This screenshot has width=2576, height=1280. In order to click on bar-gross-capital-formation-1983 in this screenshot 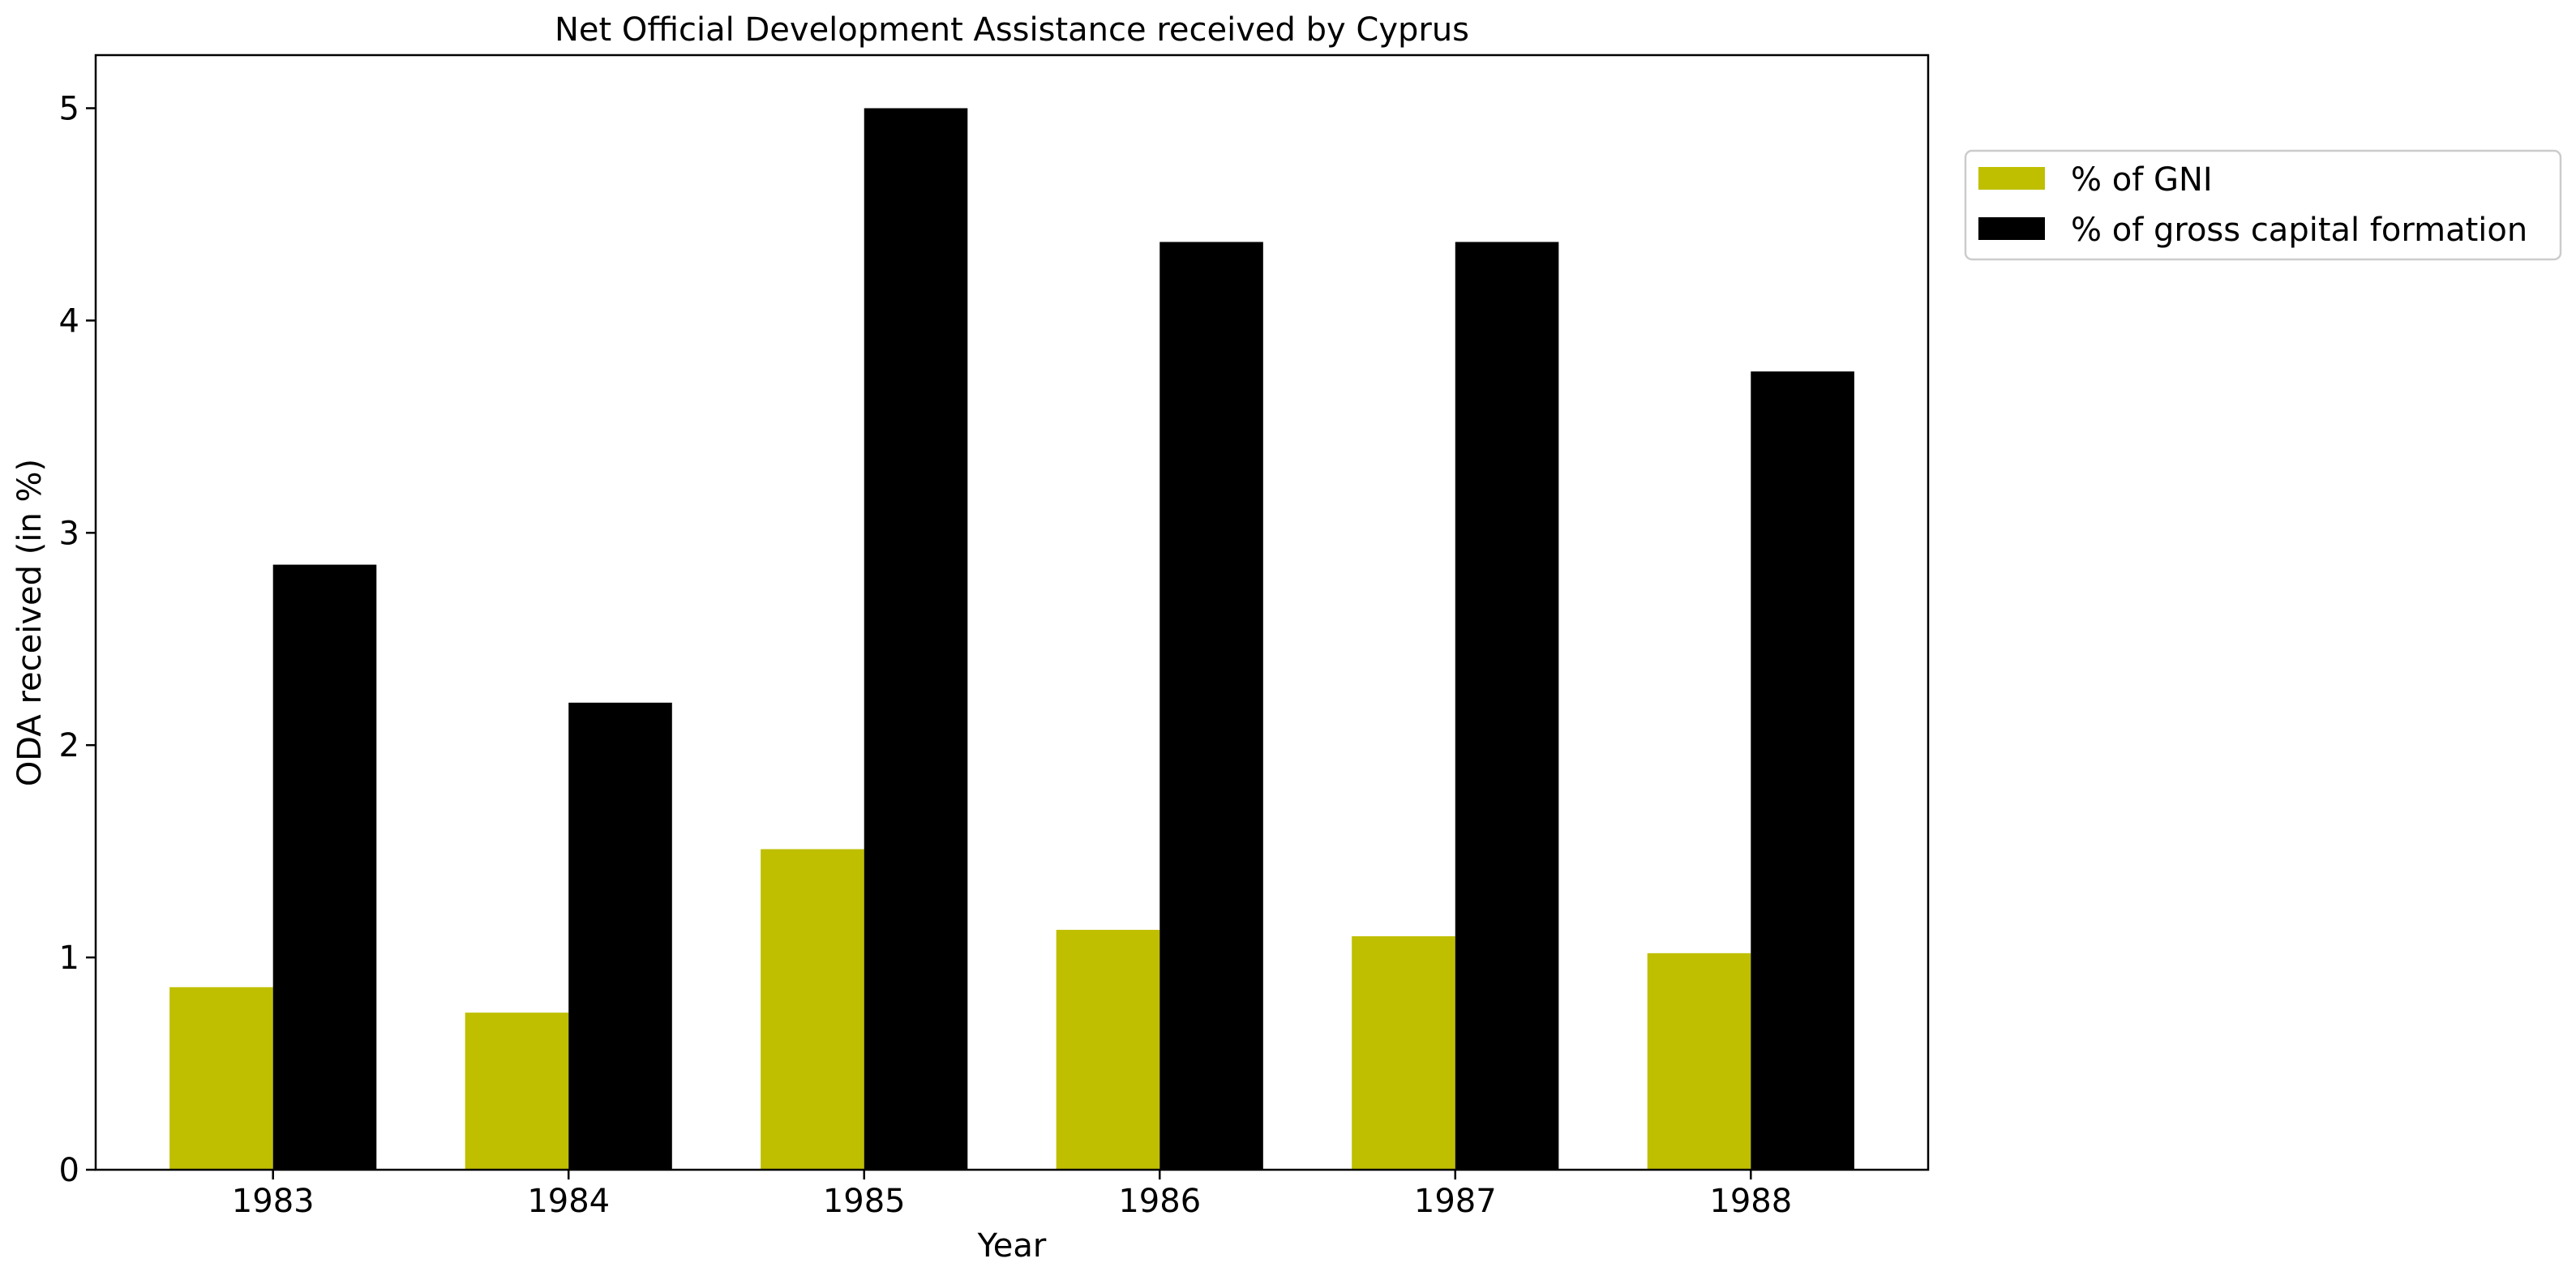, I will do `click(324, 867)`.